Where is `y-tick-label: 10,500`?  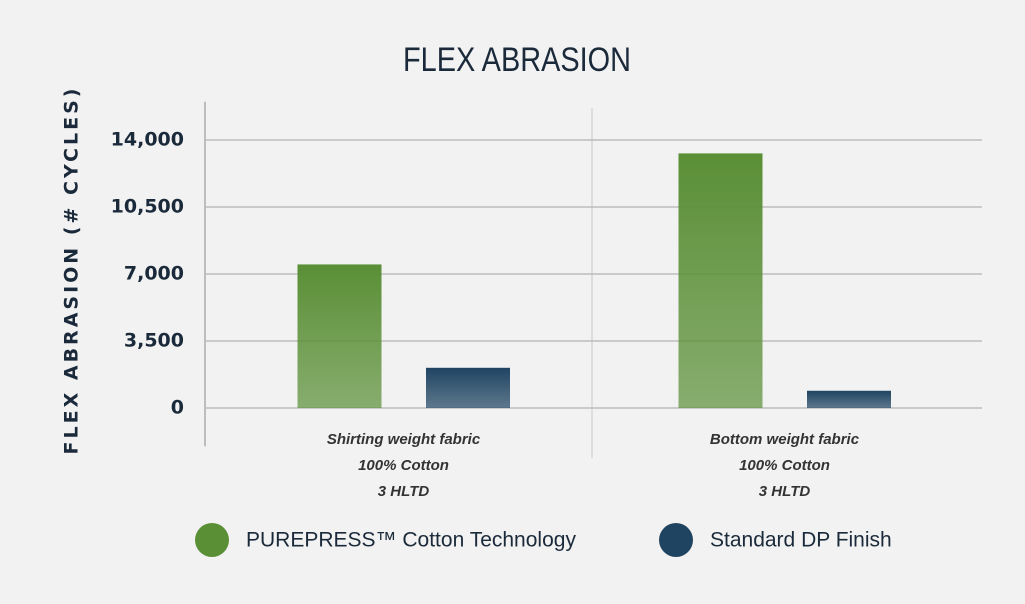 y-tick-label: 10,500 is located at coordinates (147, 207).